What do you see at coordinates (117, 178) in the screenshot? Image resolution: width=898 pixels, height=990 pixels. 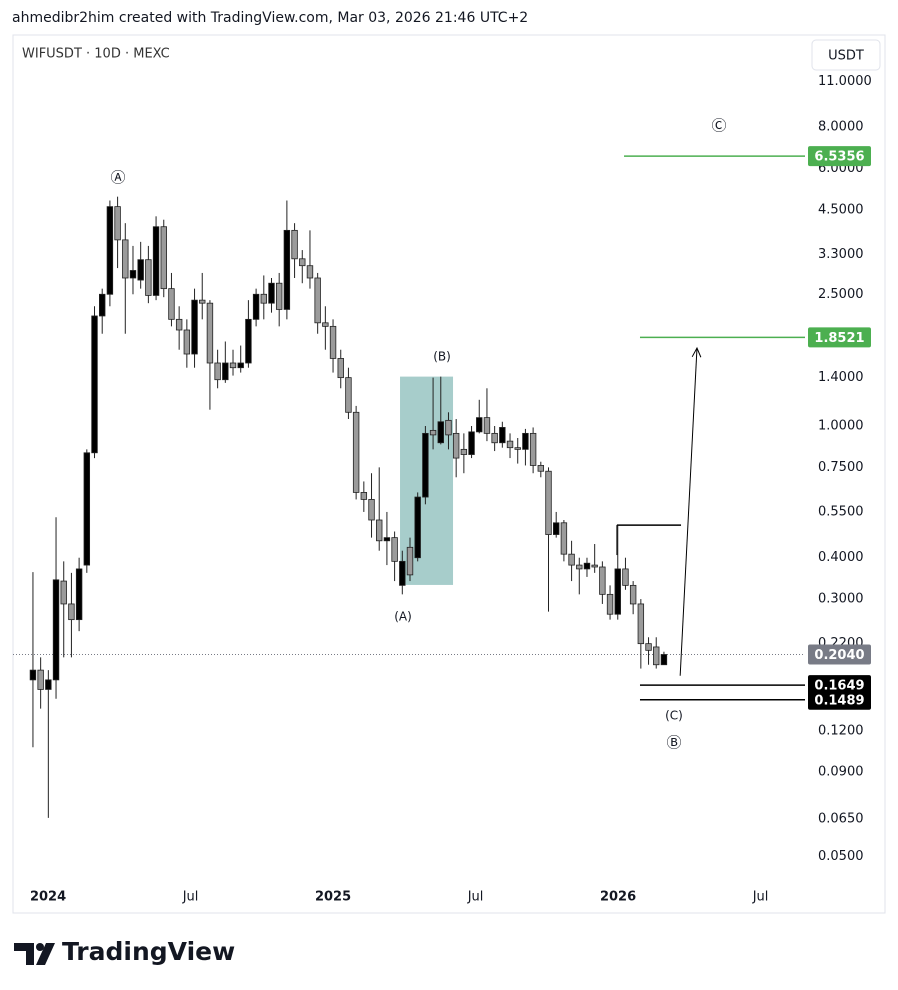 I see `wave-label: Ⓐ` at bounding box center [117, 178].